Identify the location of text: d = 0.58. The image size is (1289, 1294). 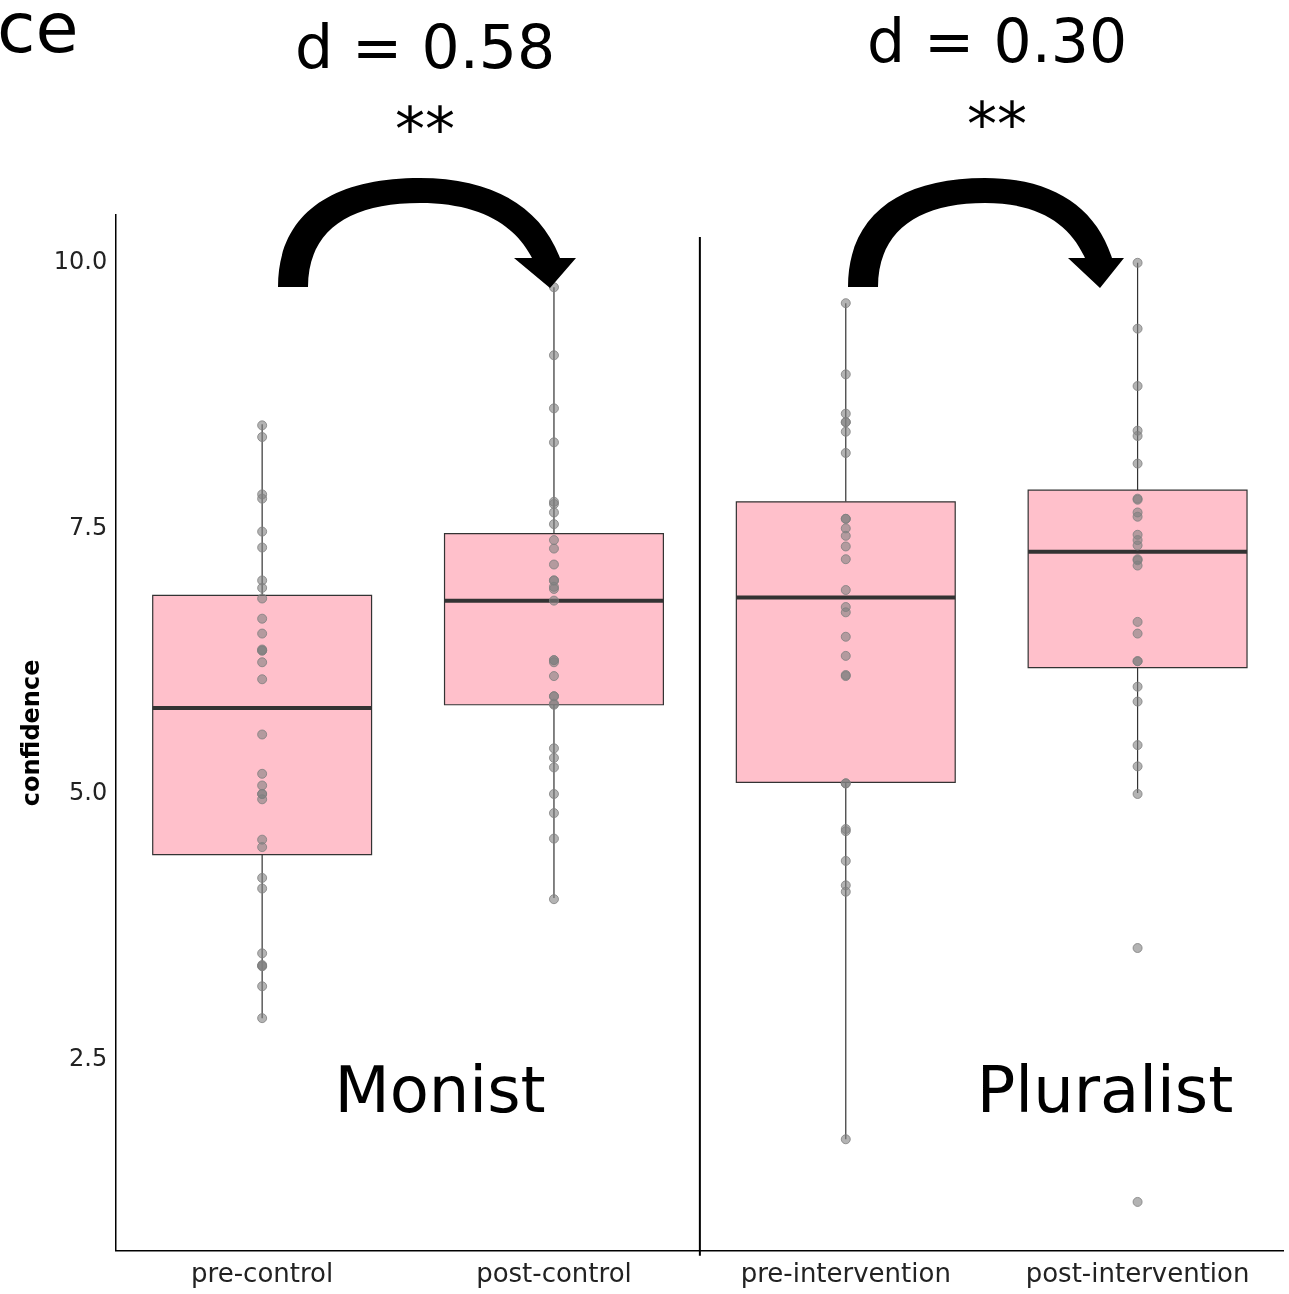
(425, 47).